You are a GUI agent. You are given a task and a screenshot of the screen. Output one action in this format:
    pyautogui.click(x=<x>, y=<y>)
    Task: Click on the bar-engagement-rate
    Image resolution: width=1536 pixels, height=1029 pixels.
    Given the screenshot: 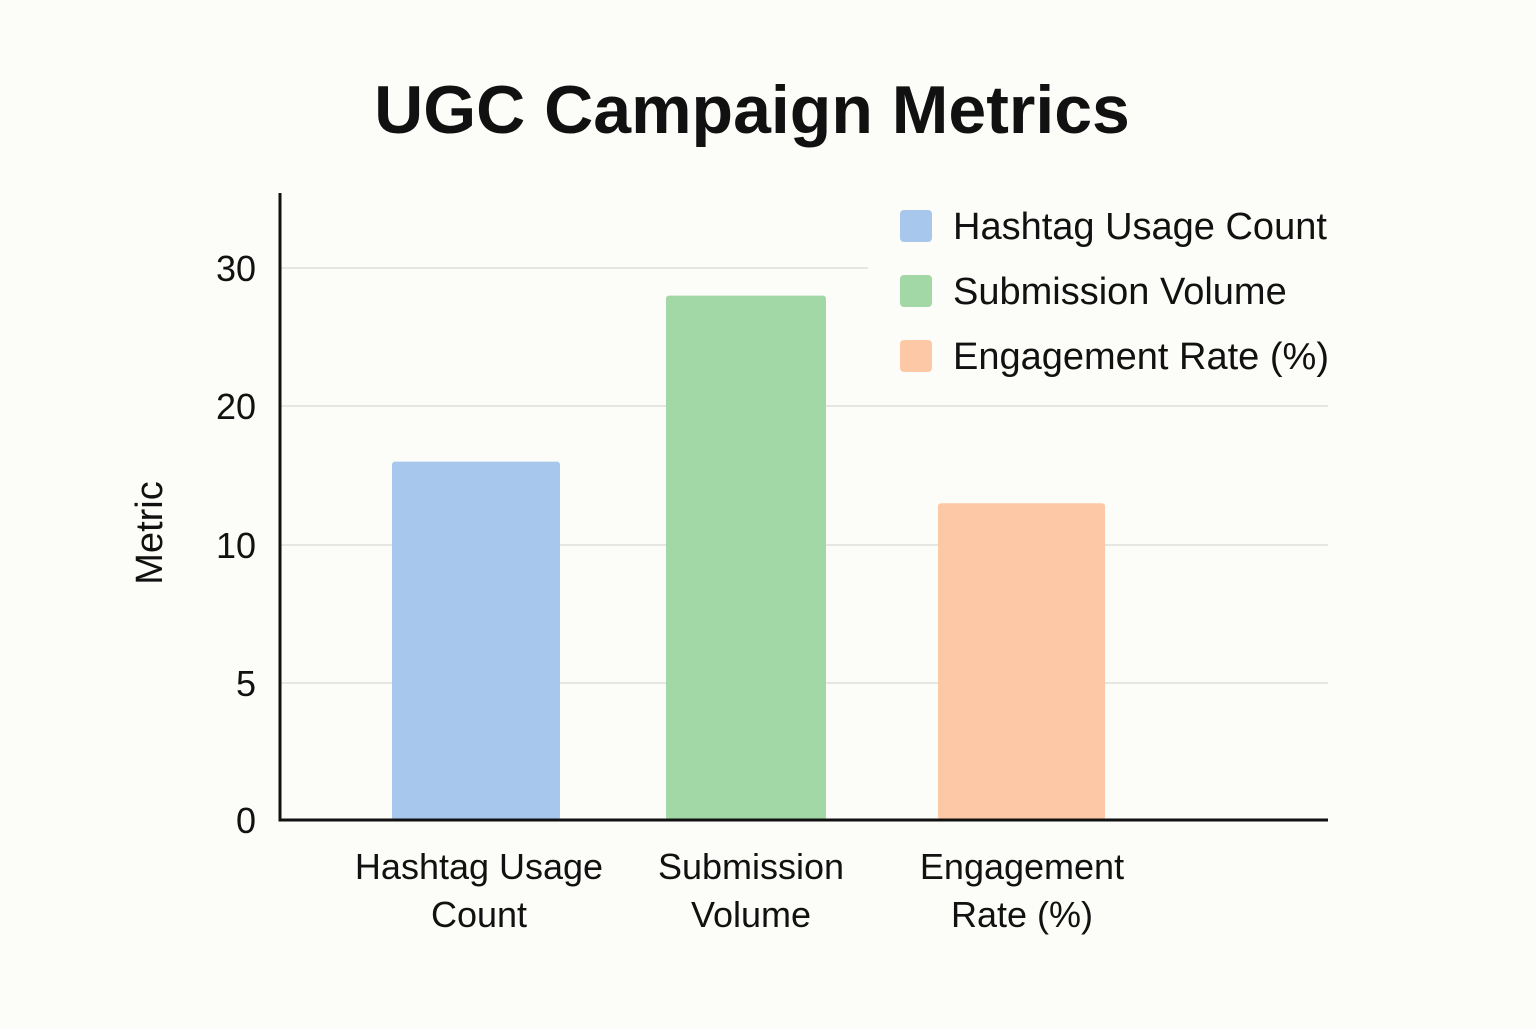 What is the action you would take?
    pyautogui.click(x=1021, y=661)
    